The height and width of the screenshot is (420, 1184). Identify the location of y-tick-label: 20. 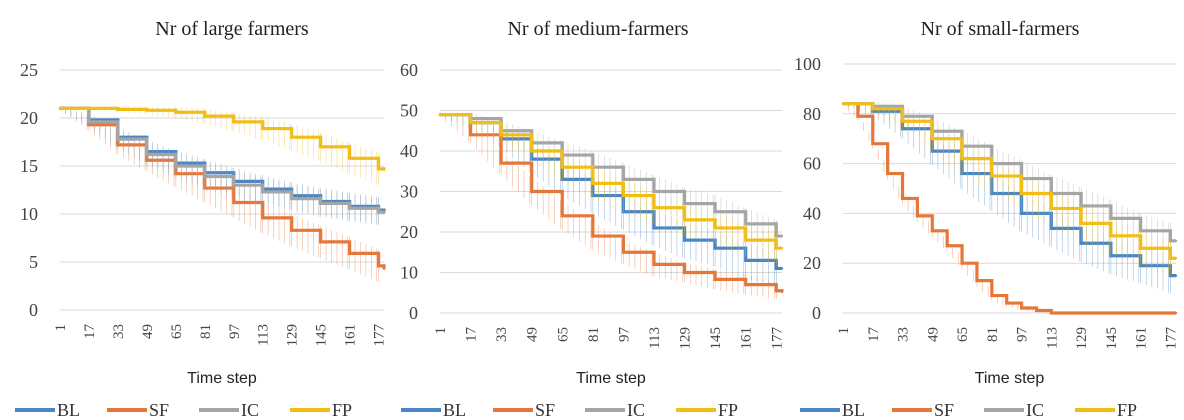
(812, 263).